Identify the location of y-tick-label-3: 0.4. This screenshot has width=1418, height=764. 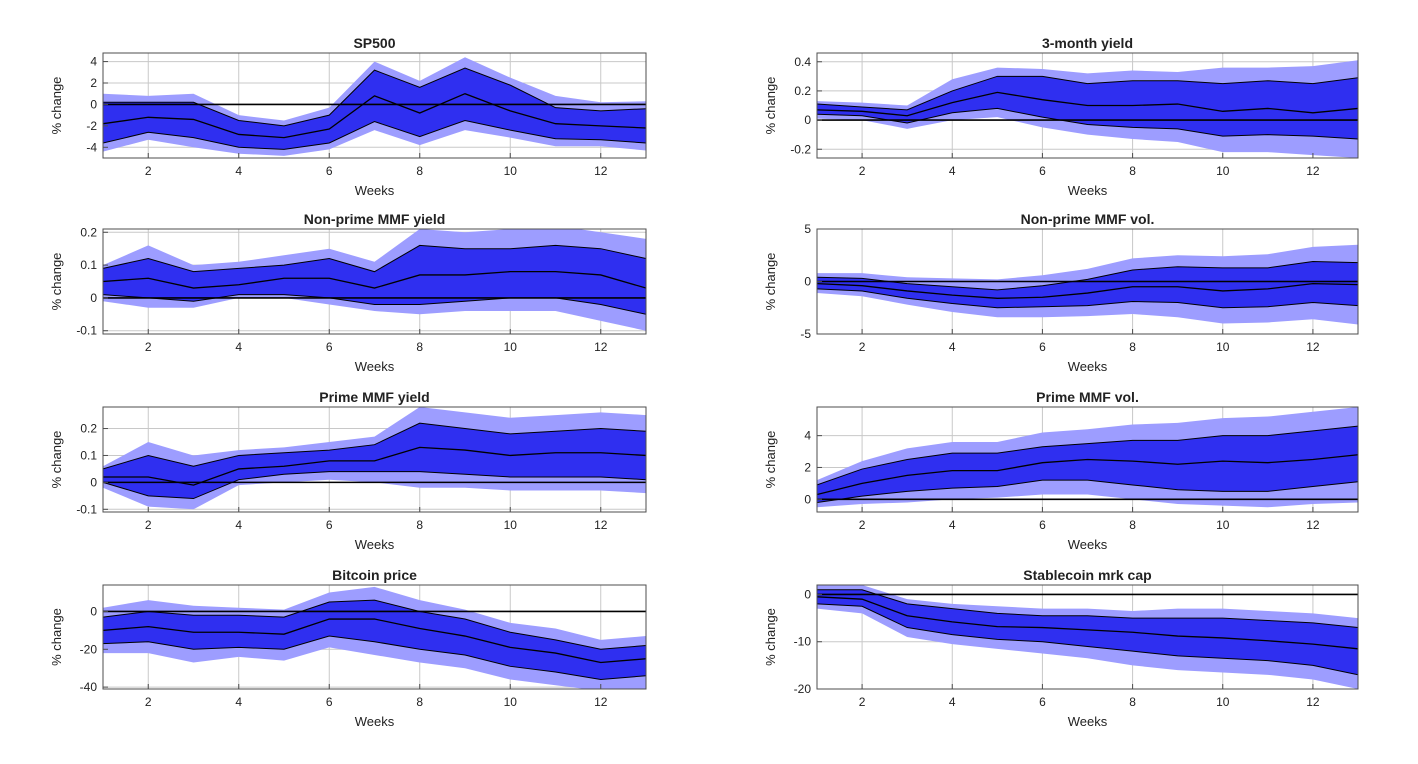
(802, 62).